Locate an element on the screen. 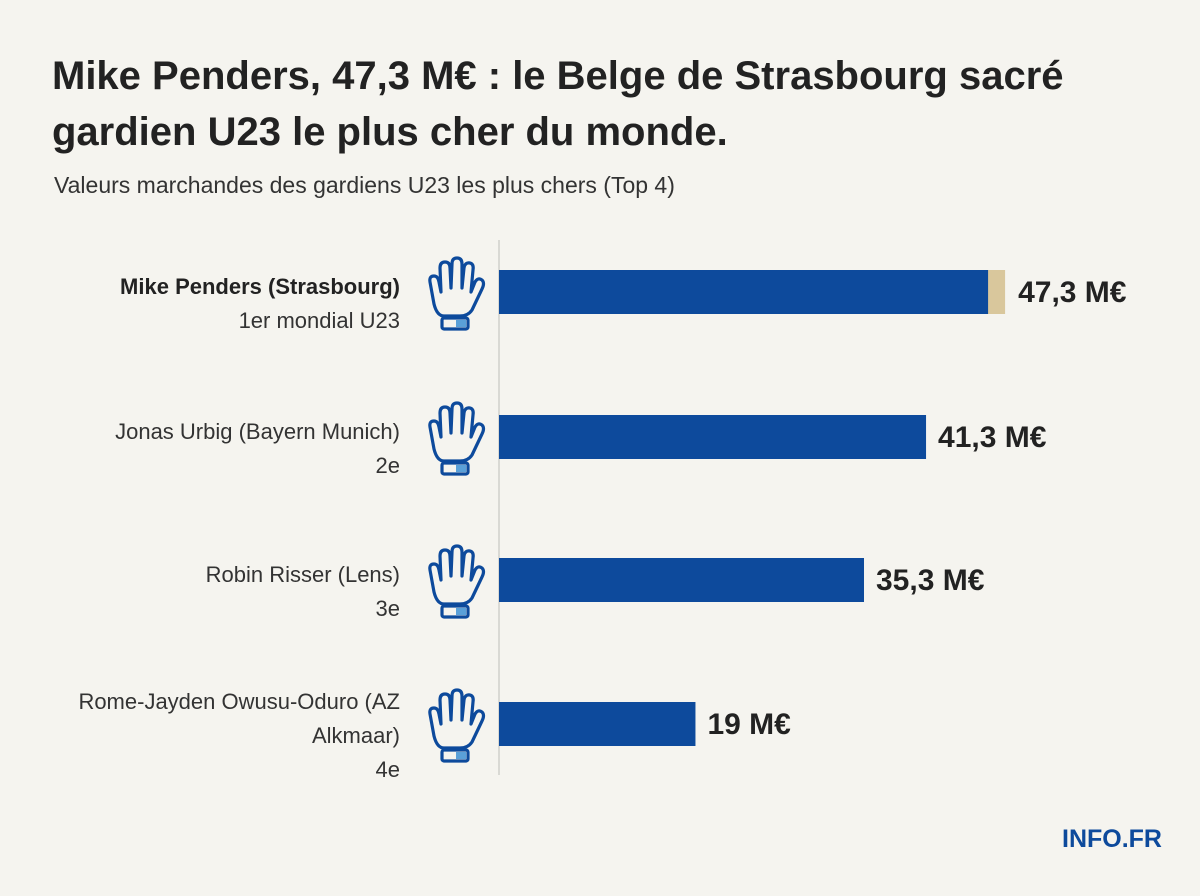 The width and height of the screenshot is (1200, 896). category-name: Robin Risser (Lens) is located at coordinates (302, 574).